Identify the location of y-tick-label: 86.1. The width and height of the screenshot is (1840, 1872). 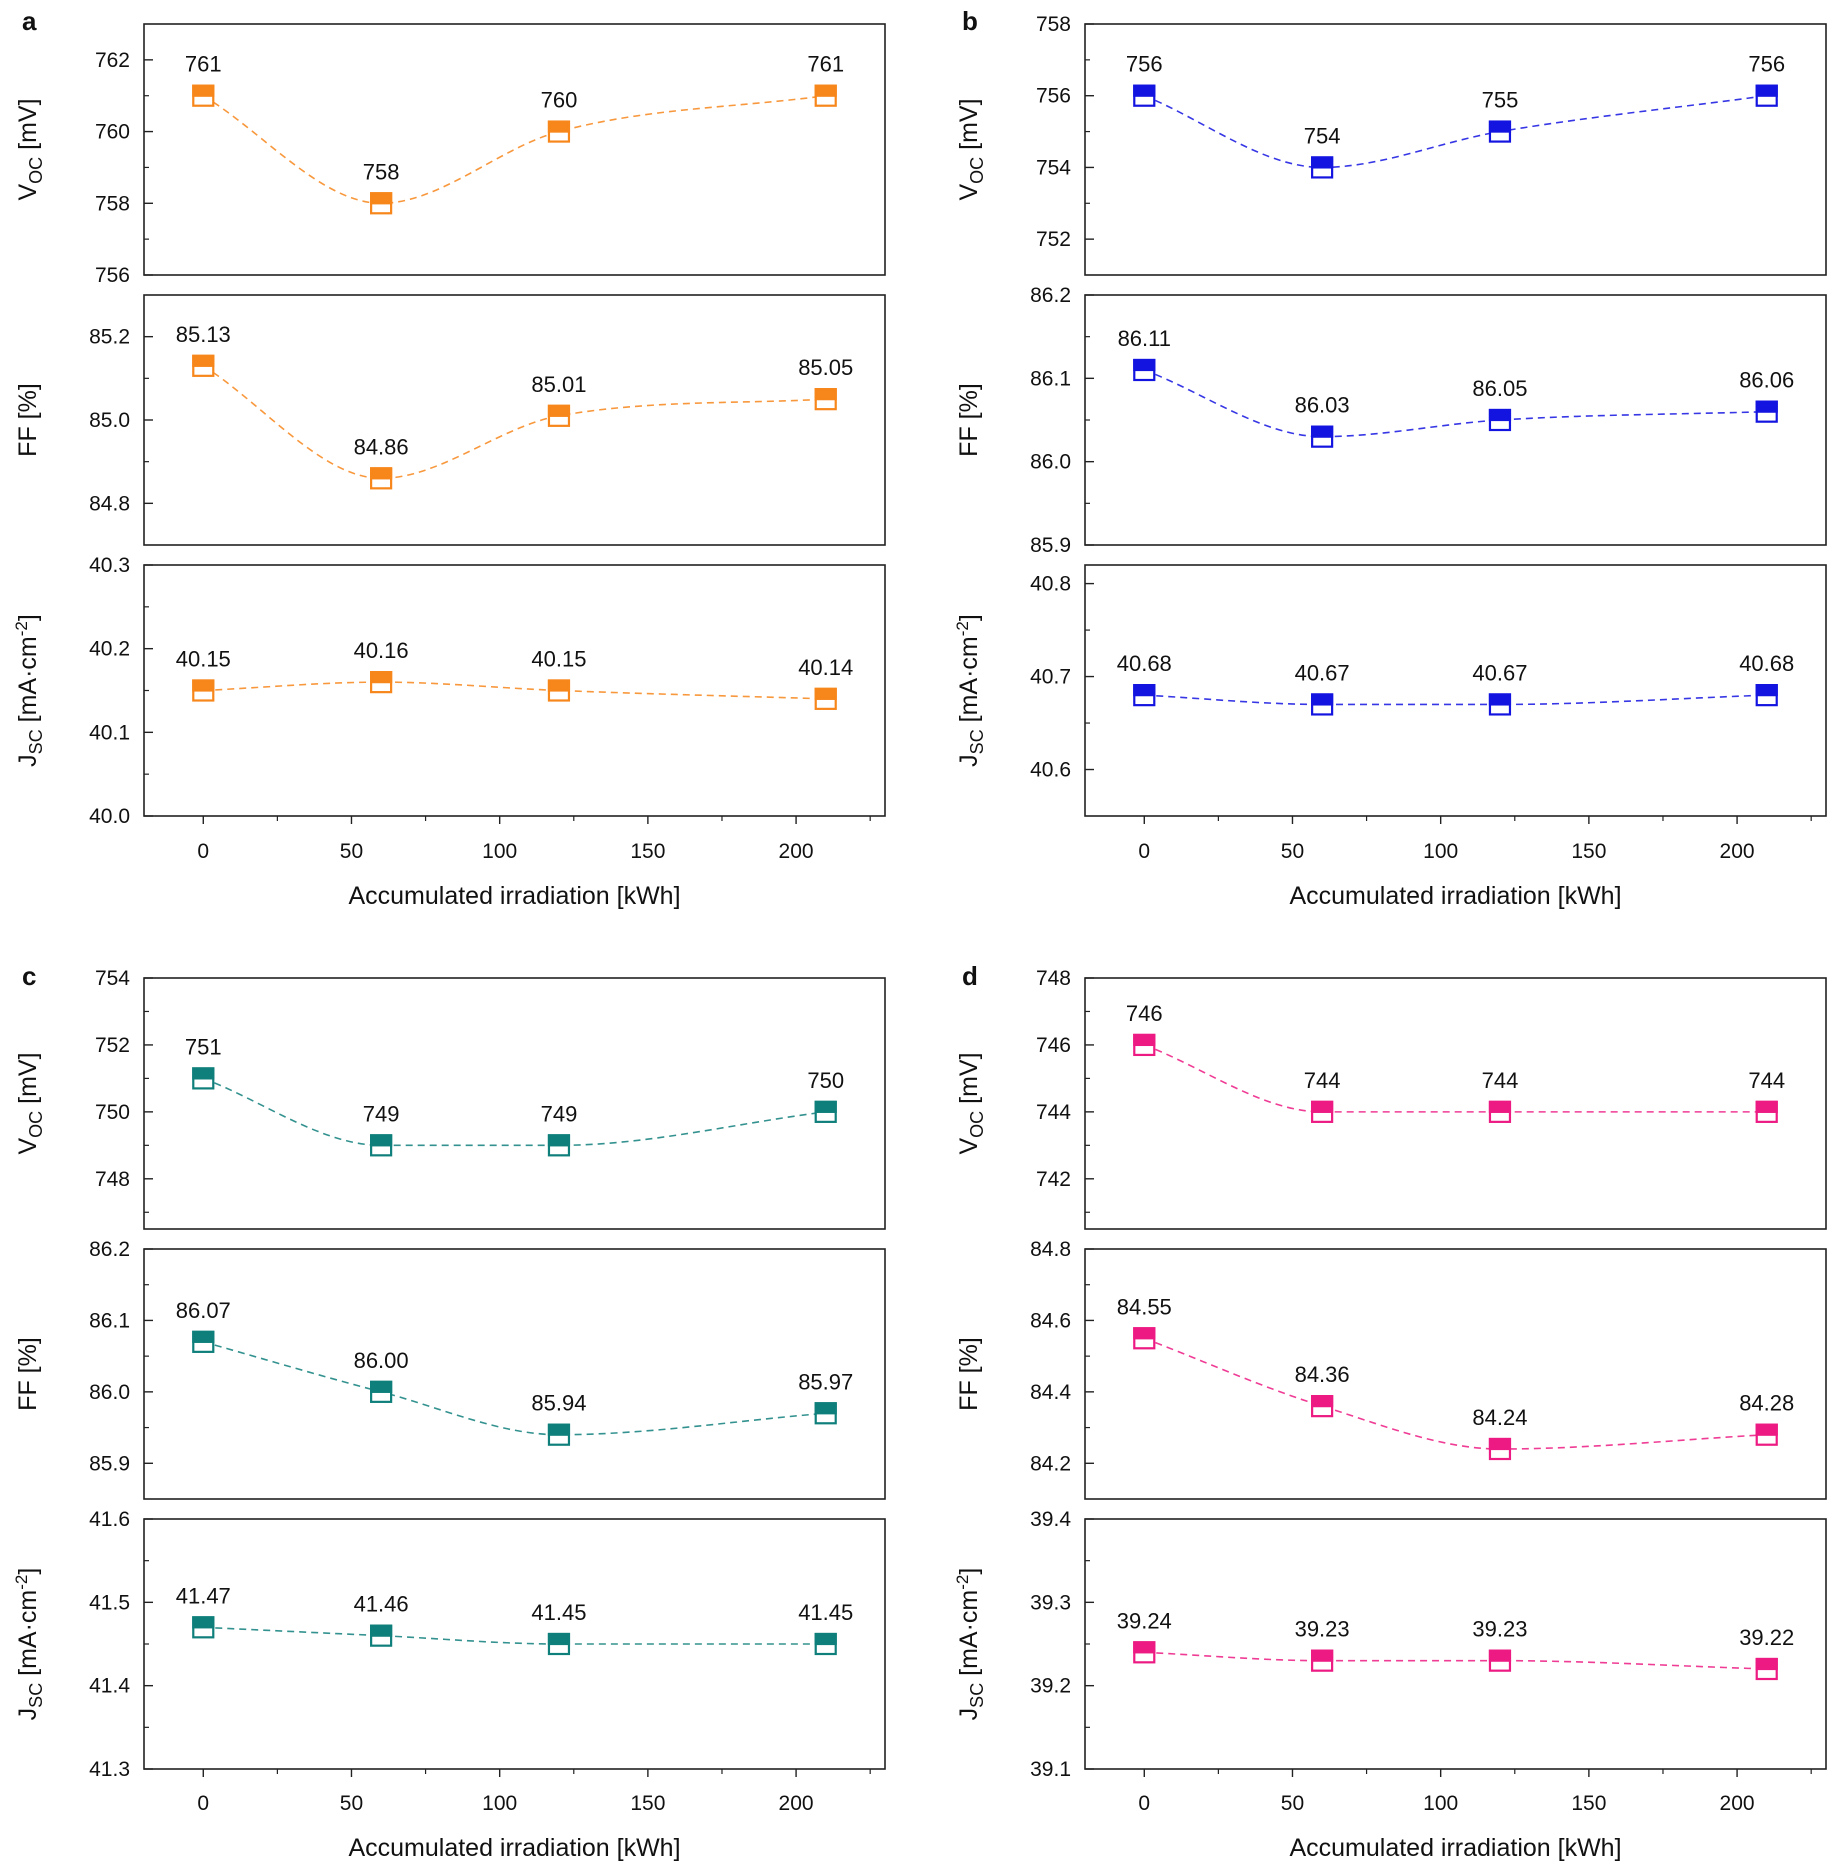
(109, 1320).